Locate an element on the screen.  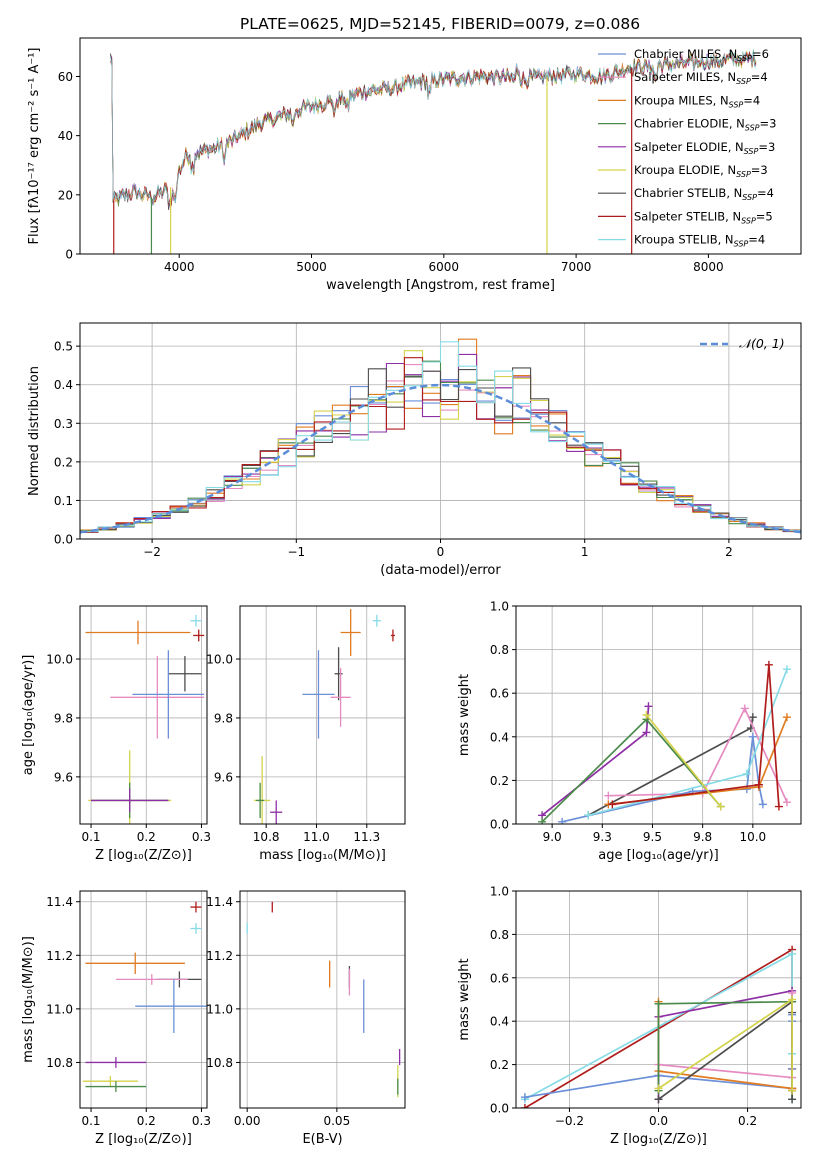
normal-reference-curve is located at coordinates (440, 458).